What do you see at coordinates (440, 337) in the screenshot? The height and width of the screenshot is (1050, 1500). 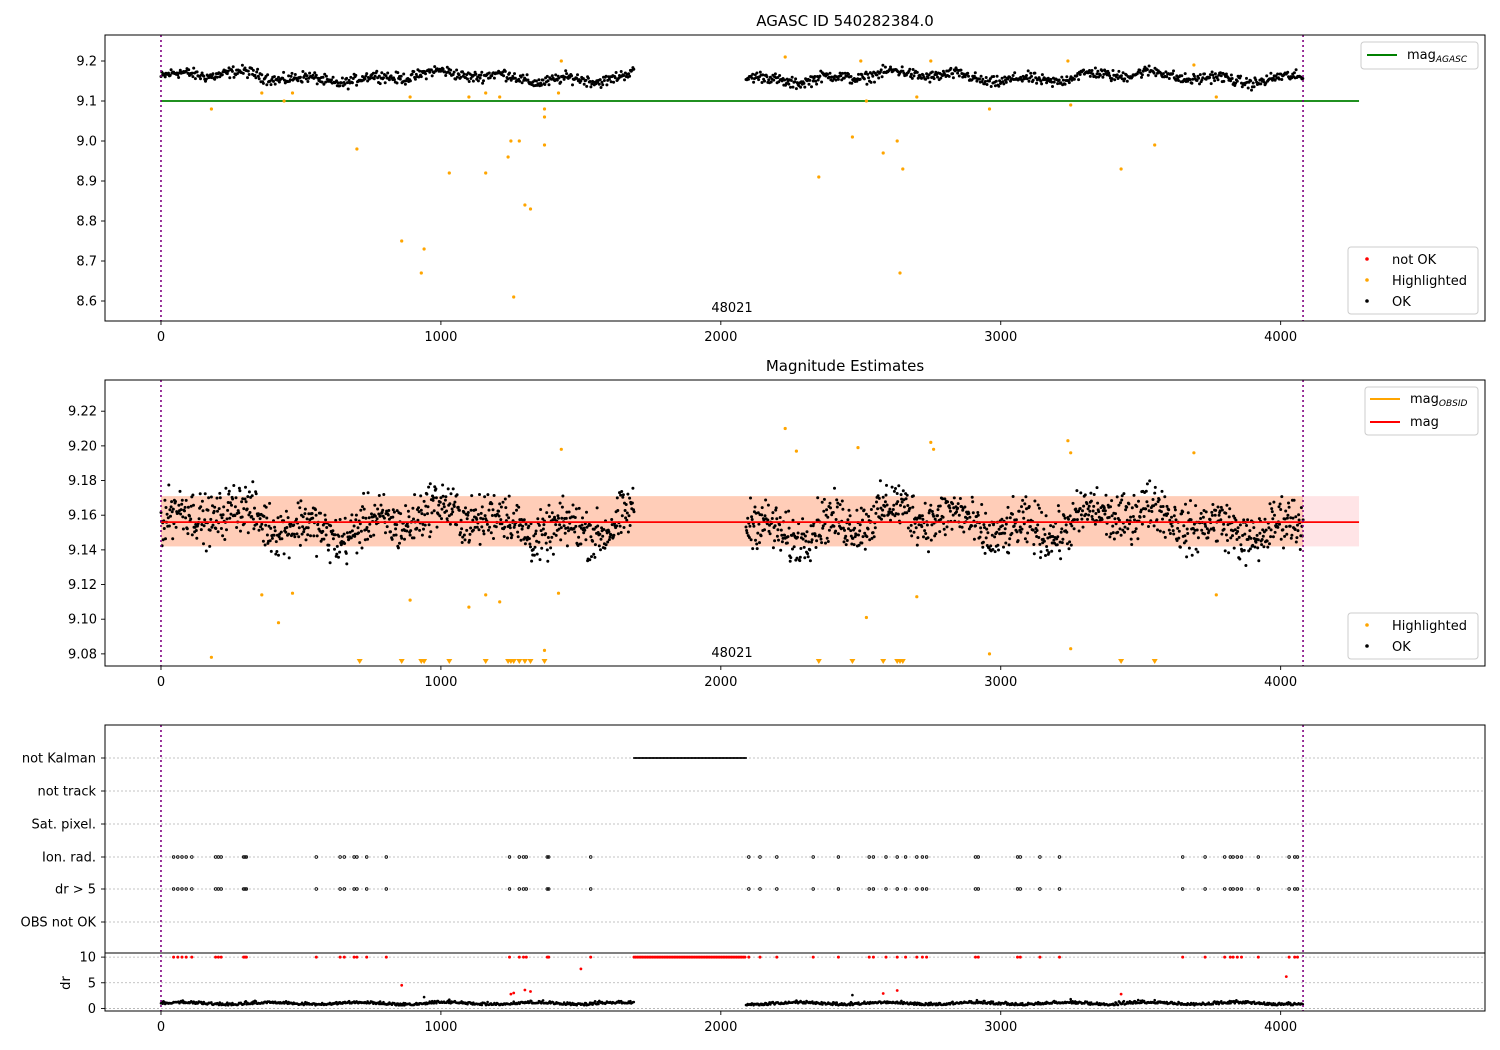 I see `chart_data.0-x-tick-label: 1000` at bounding box center [440, 337].